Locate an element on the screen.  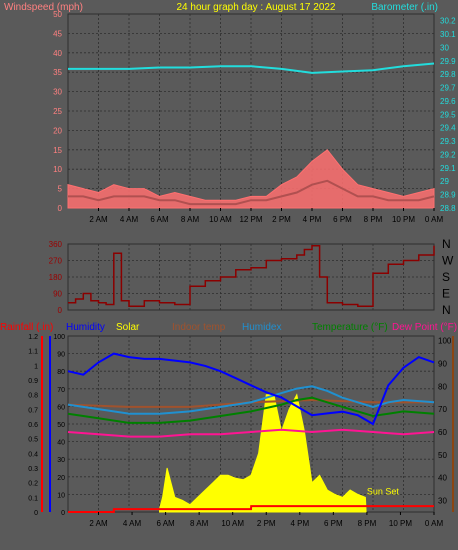
direction-tick-label: 90 is located at coordinates (57, 294).